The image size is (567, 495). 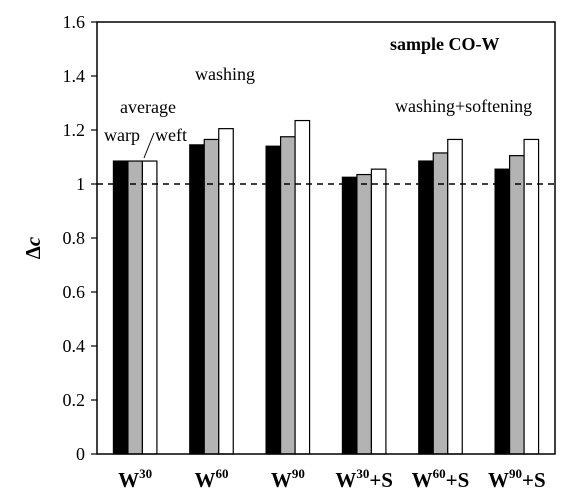 What do you see at coordinates (74, 292) in the screenshot?
I see `y-tick-label: 0.6` at bounding box center [74, 292].